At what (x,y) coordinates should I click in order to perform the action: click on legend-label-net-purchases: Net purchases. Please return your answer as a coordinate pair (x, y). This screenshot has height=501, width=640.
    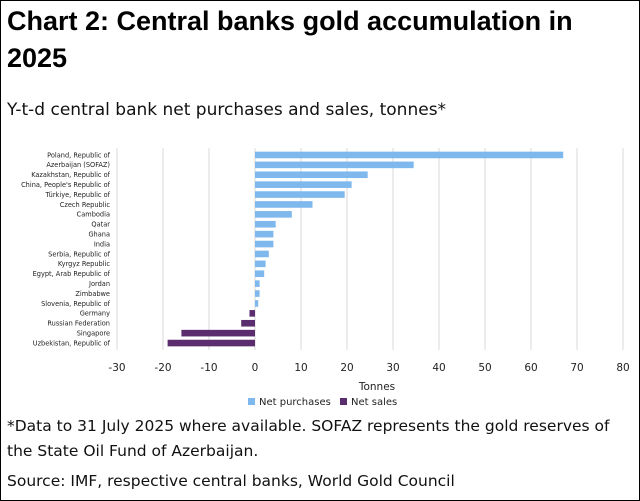
    Looking at the image, I should click on (295, 402).